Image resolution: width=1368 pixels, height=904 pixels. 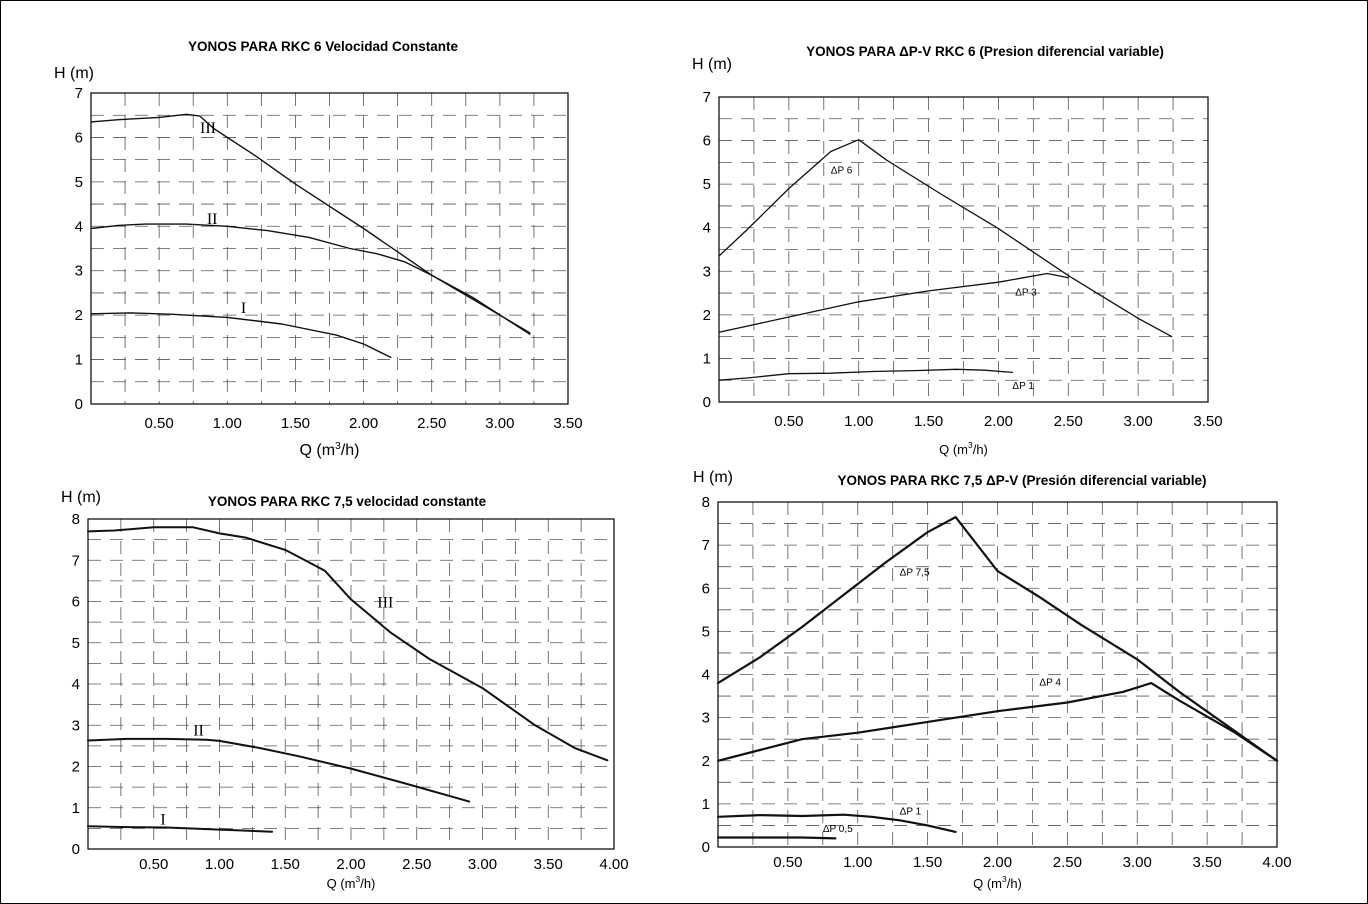 What do you see at coordinates (838, 829) in the screenshot?
I see `series-label-deltap-0-5: ΔP 0,5` at bounding box center [838, 829].